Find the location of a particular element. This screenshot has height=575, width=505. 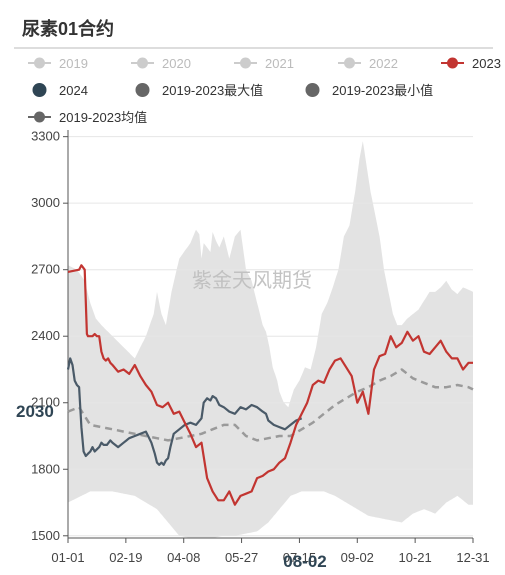

x-tick-label: 10-21 is located at coordinates (415, 557).